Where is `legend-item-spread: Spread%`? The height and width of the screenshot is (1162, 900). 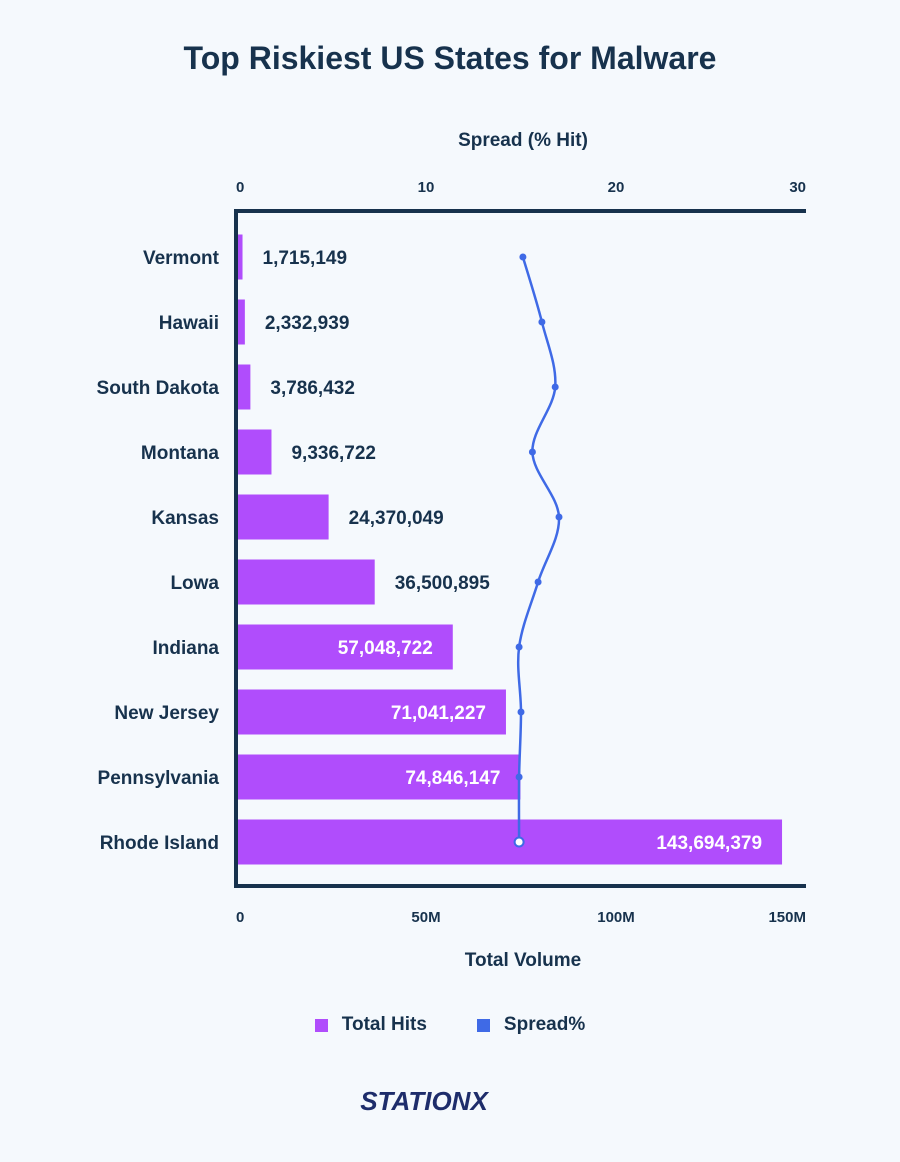
legend-item-spread: Spread% is located at coordinates (531, 1025).